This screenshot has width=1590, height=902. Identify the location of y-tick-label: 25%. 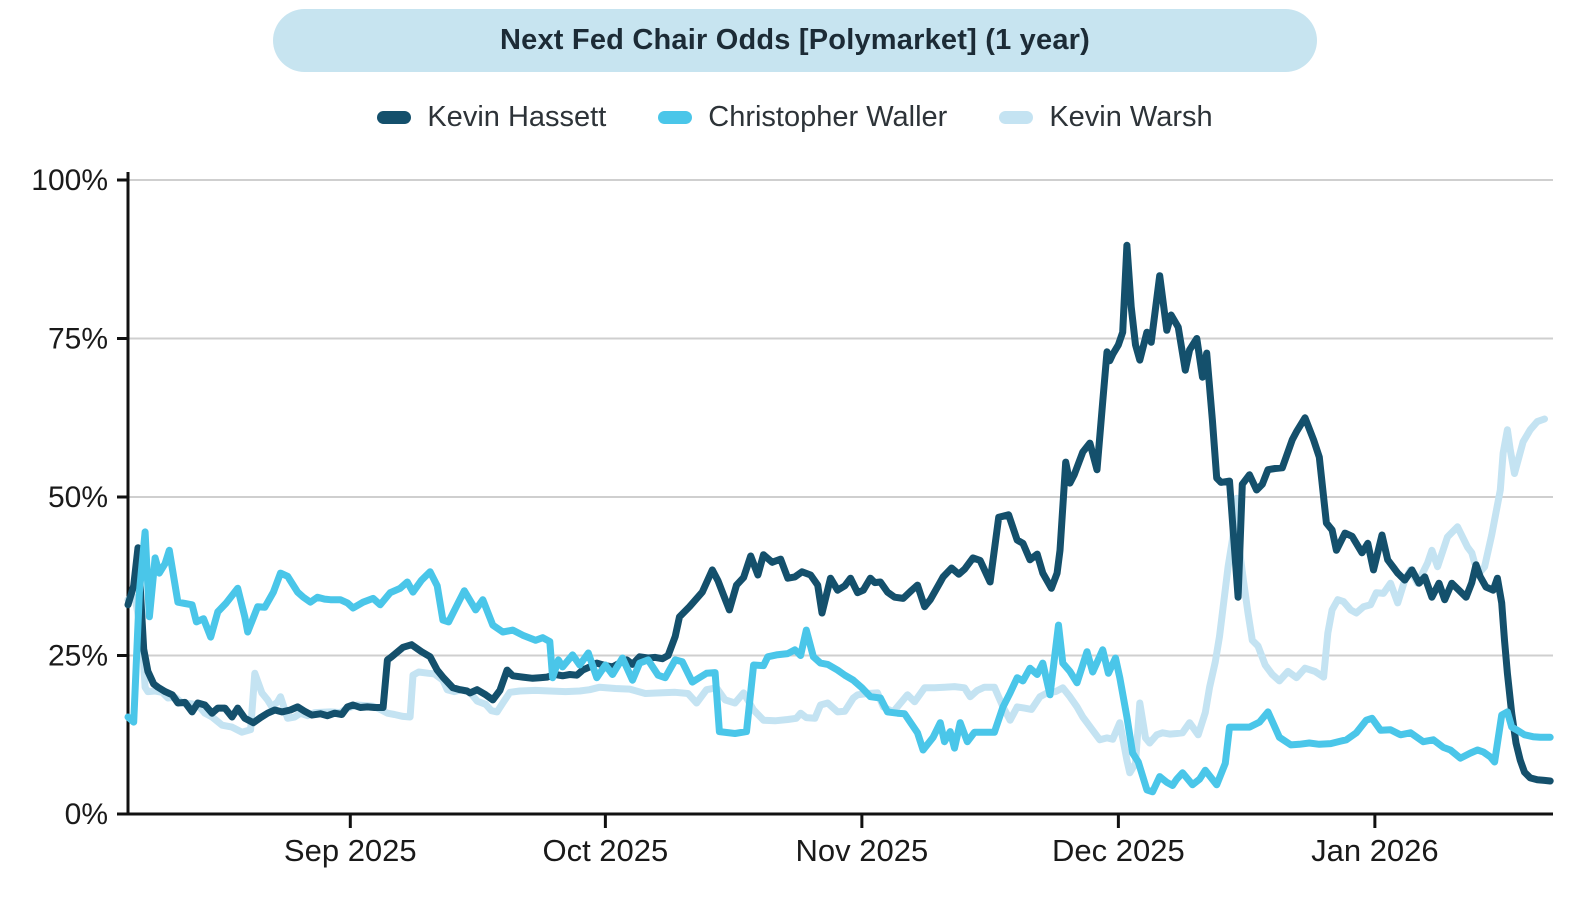
(78, 656).